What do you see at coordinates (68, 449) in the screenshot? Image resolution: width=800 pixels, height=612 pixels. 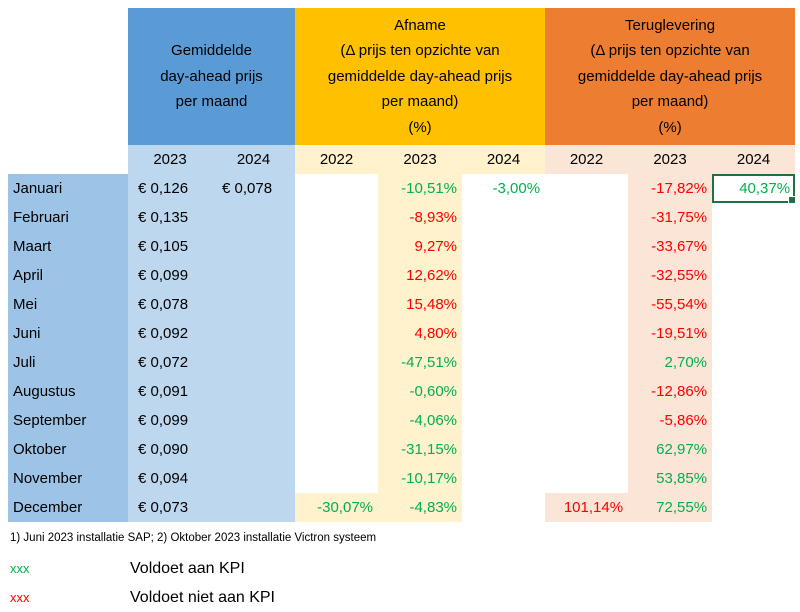 I see `row-month-label: Oktober` at bounding box center [68, 449].